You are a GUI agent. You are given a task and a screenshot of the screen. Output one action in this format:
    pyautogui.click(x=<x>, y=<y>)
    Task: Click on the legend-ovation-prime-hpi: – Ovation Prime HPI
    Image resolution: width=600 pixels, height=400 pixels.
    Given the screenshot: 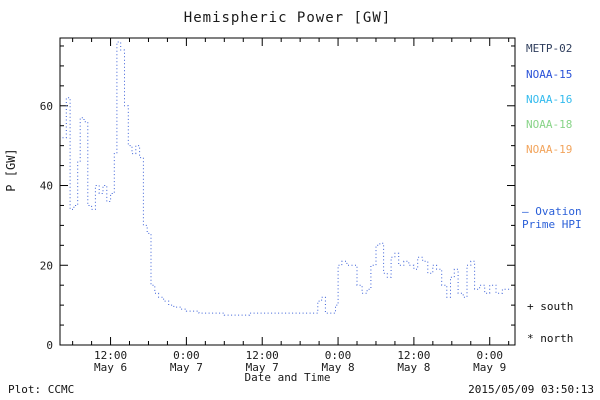 What is the action you would take?
    pyautogui.click(x=552, y=218)
    